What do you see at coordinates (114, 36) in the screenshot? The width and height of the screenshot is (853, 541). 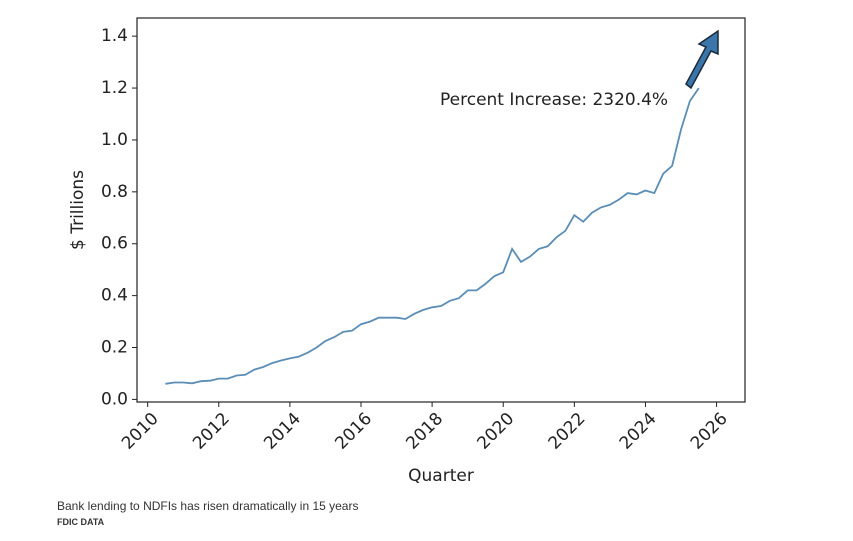 I see `y-tick-label: 1.4` at bounding box center [114, 36].